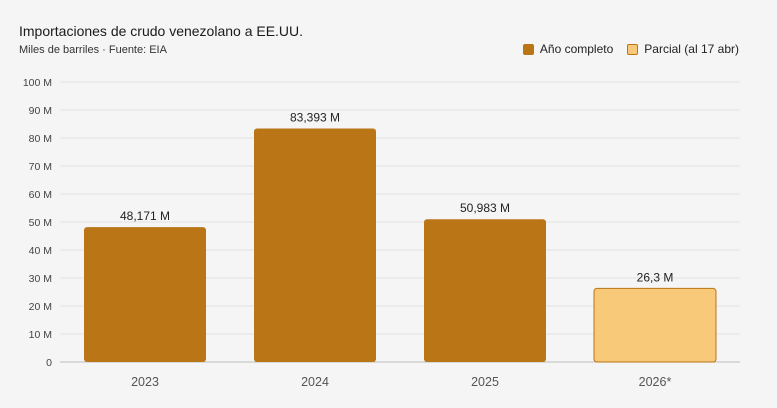 The image size is (777, 408). I want to click on y-tick-label: 30 M, so click(40, 279).